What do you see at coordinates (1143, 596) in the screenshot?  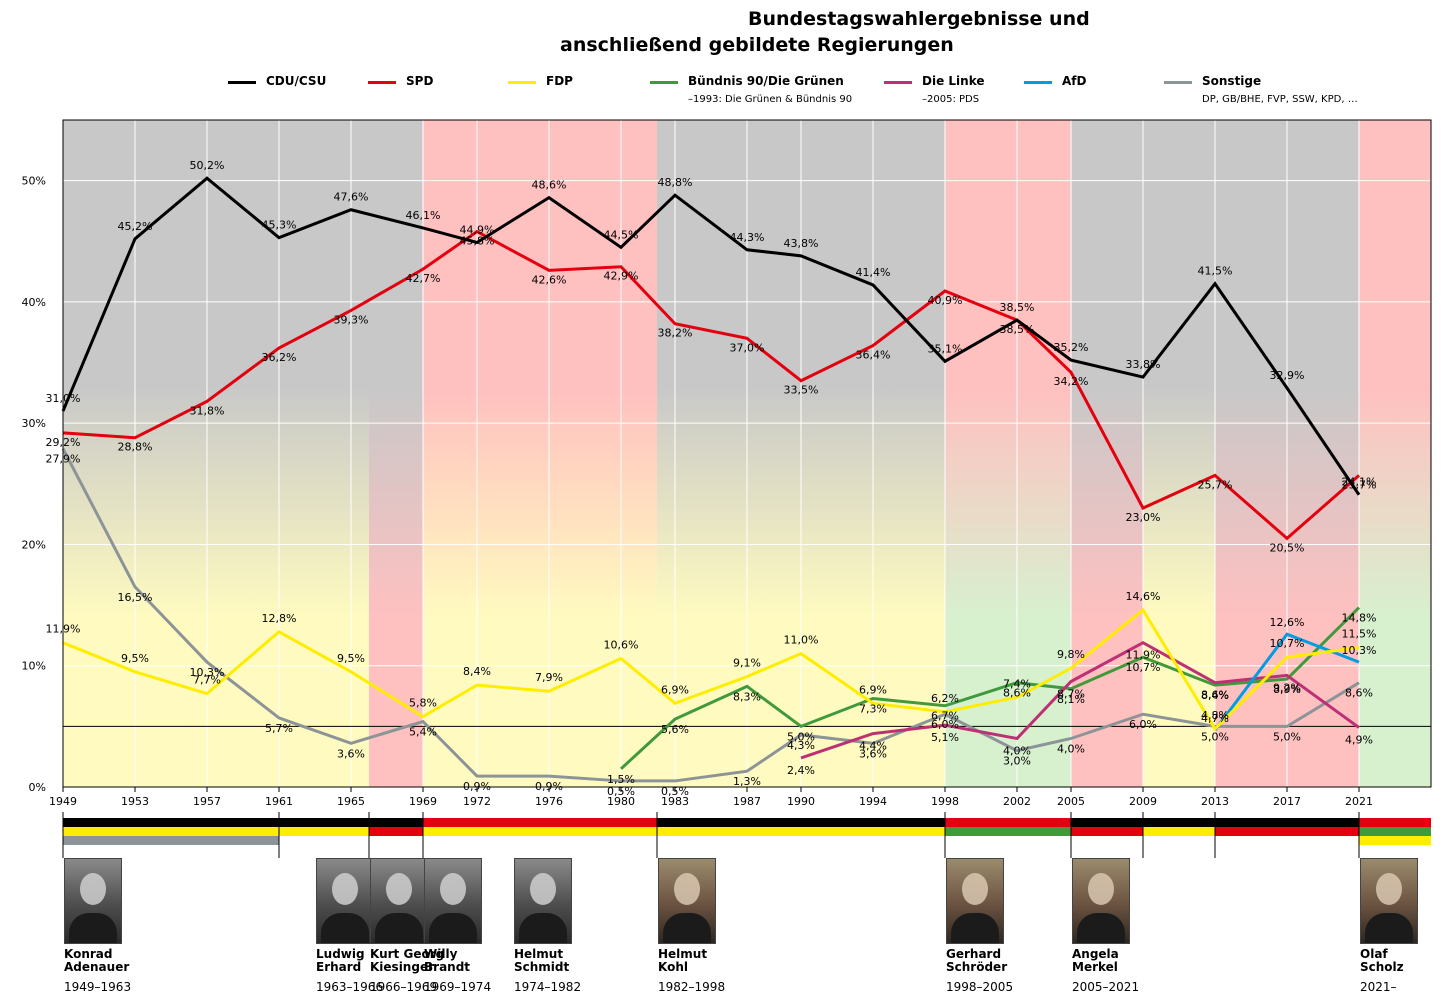 I see `data-label: 14,6%` at bounding box center [1143, 596].